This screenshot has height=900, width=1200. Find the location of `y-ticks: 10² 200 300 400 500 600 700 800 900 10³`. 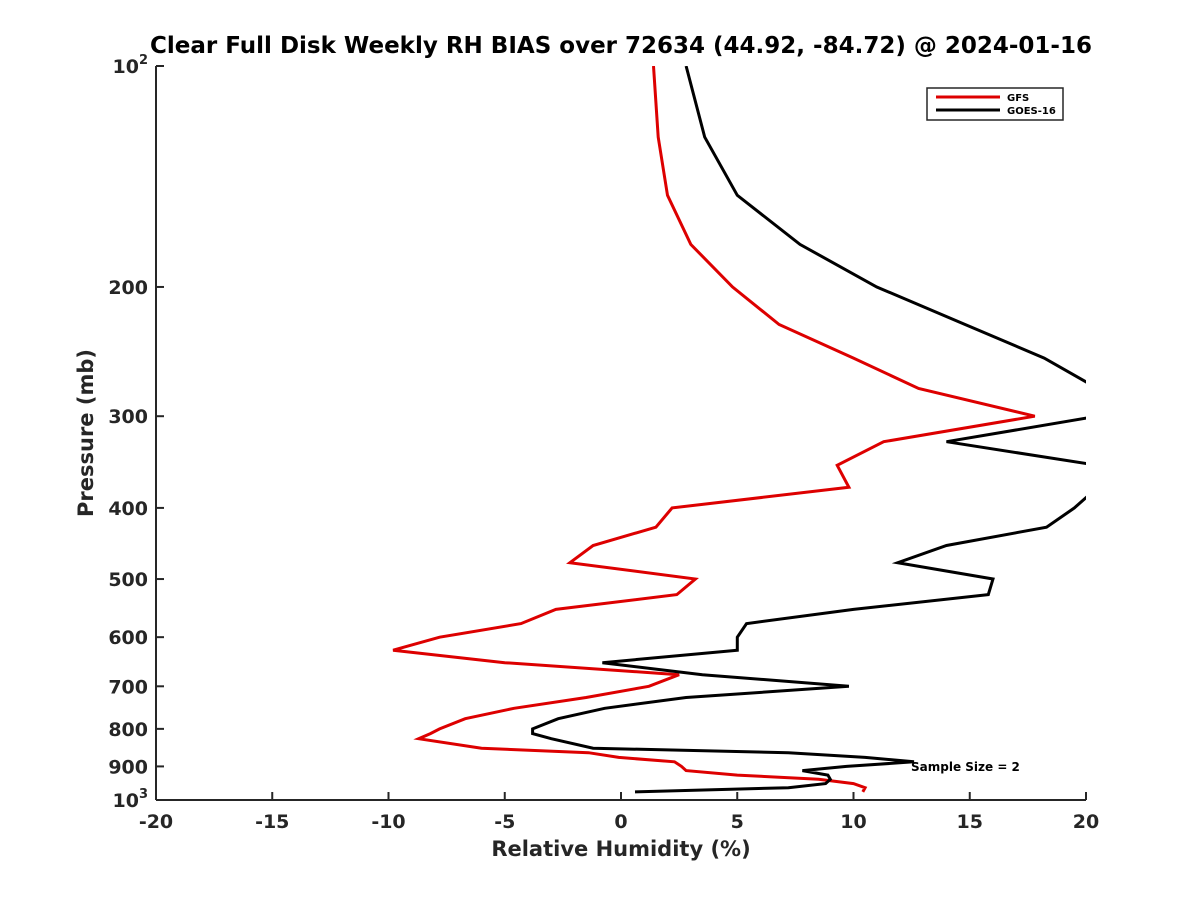

y-ticks: 10² 200 300 400 500 600 700 800 900 10³ is located at coordinates (136, 432).